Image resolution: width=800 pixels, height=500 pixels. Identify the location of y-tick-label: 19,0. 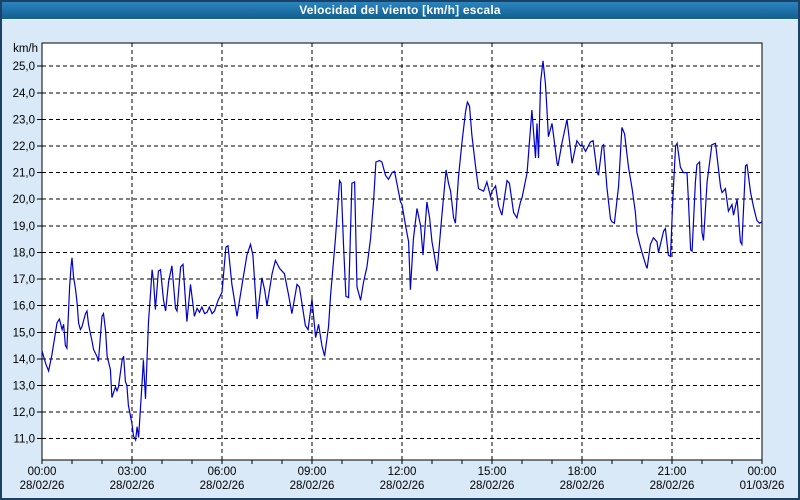
(24, 227).